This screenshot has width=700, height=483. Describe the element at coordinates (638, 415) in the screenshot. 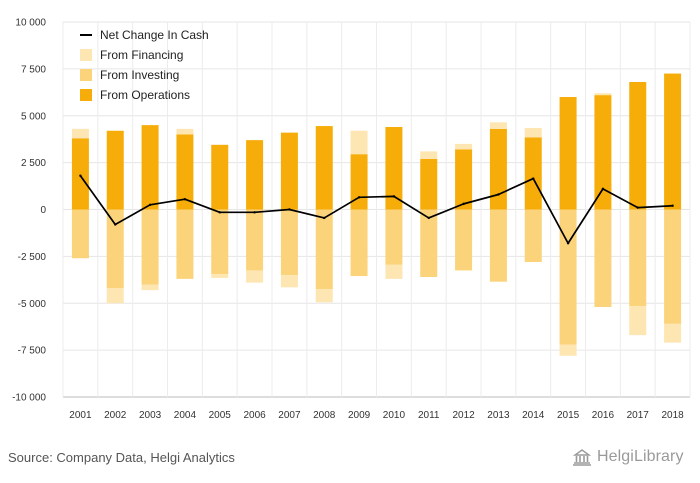

I see `x-tick-label: 2017` at that location.